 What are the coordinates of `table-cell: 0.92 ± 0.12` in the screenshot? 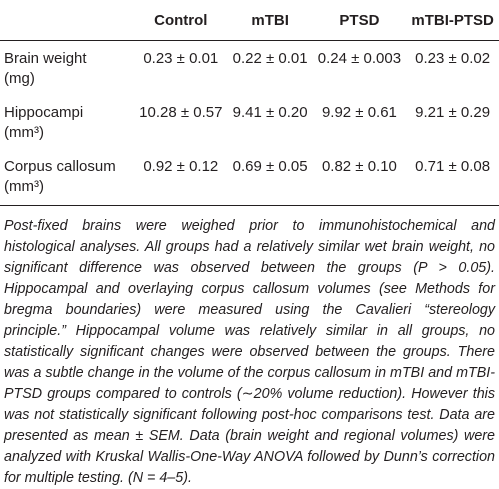 It's located at (181, 180).